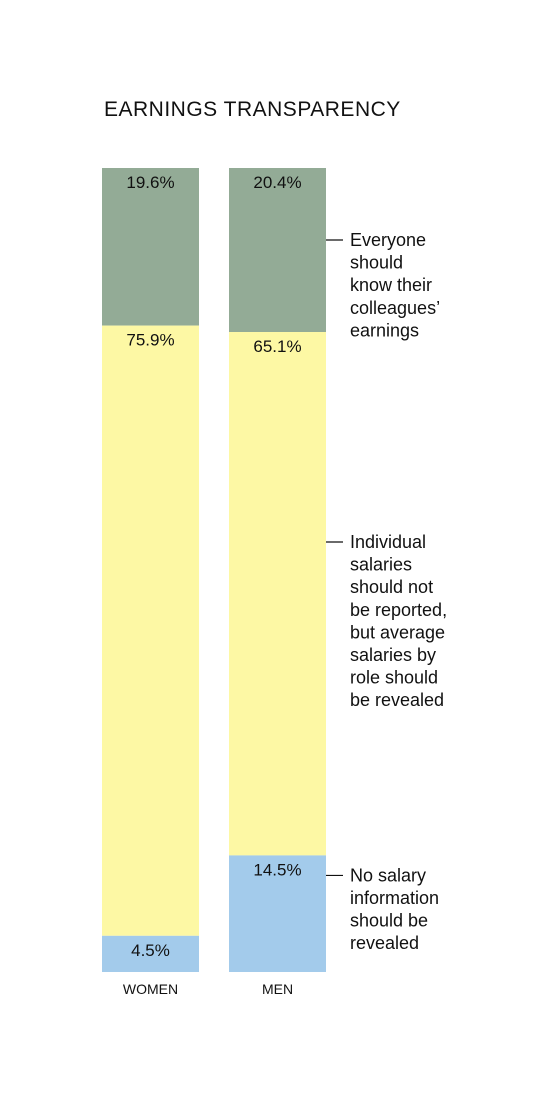 Image resolution: width=560 pixels, height=1100 pixels. I want to click on category-label-women: WOMEN, so click(150, 989).